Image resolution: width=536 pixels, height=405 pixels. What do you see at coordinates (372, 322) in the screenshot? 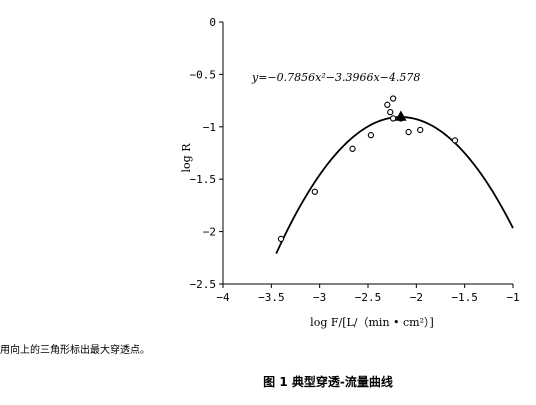
I see `x-axis-label: log F/[L/（min • cm²）]` at bounding box center [372, 322].